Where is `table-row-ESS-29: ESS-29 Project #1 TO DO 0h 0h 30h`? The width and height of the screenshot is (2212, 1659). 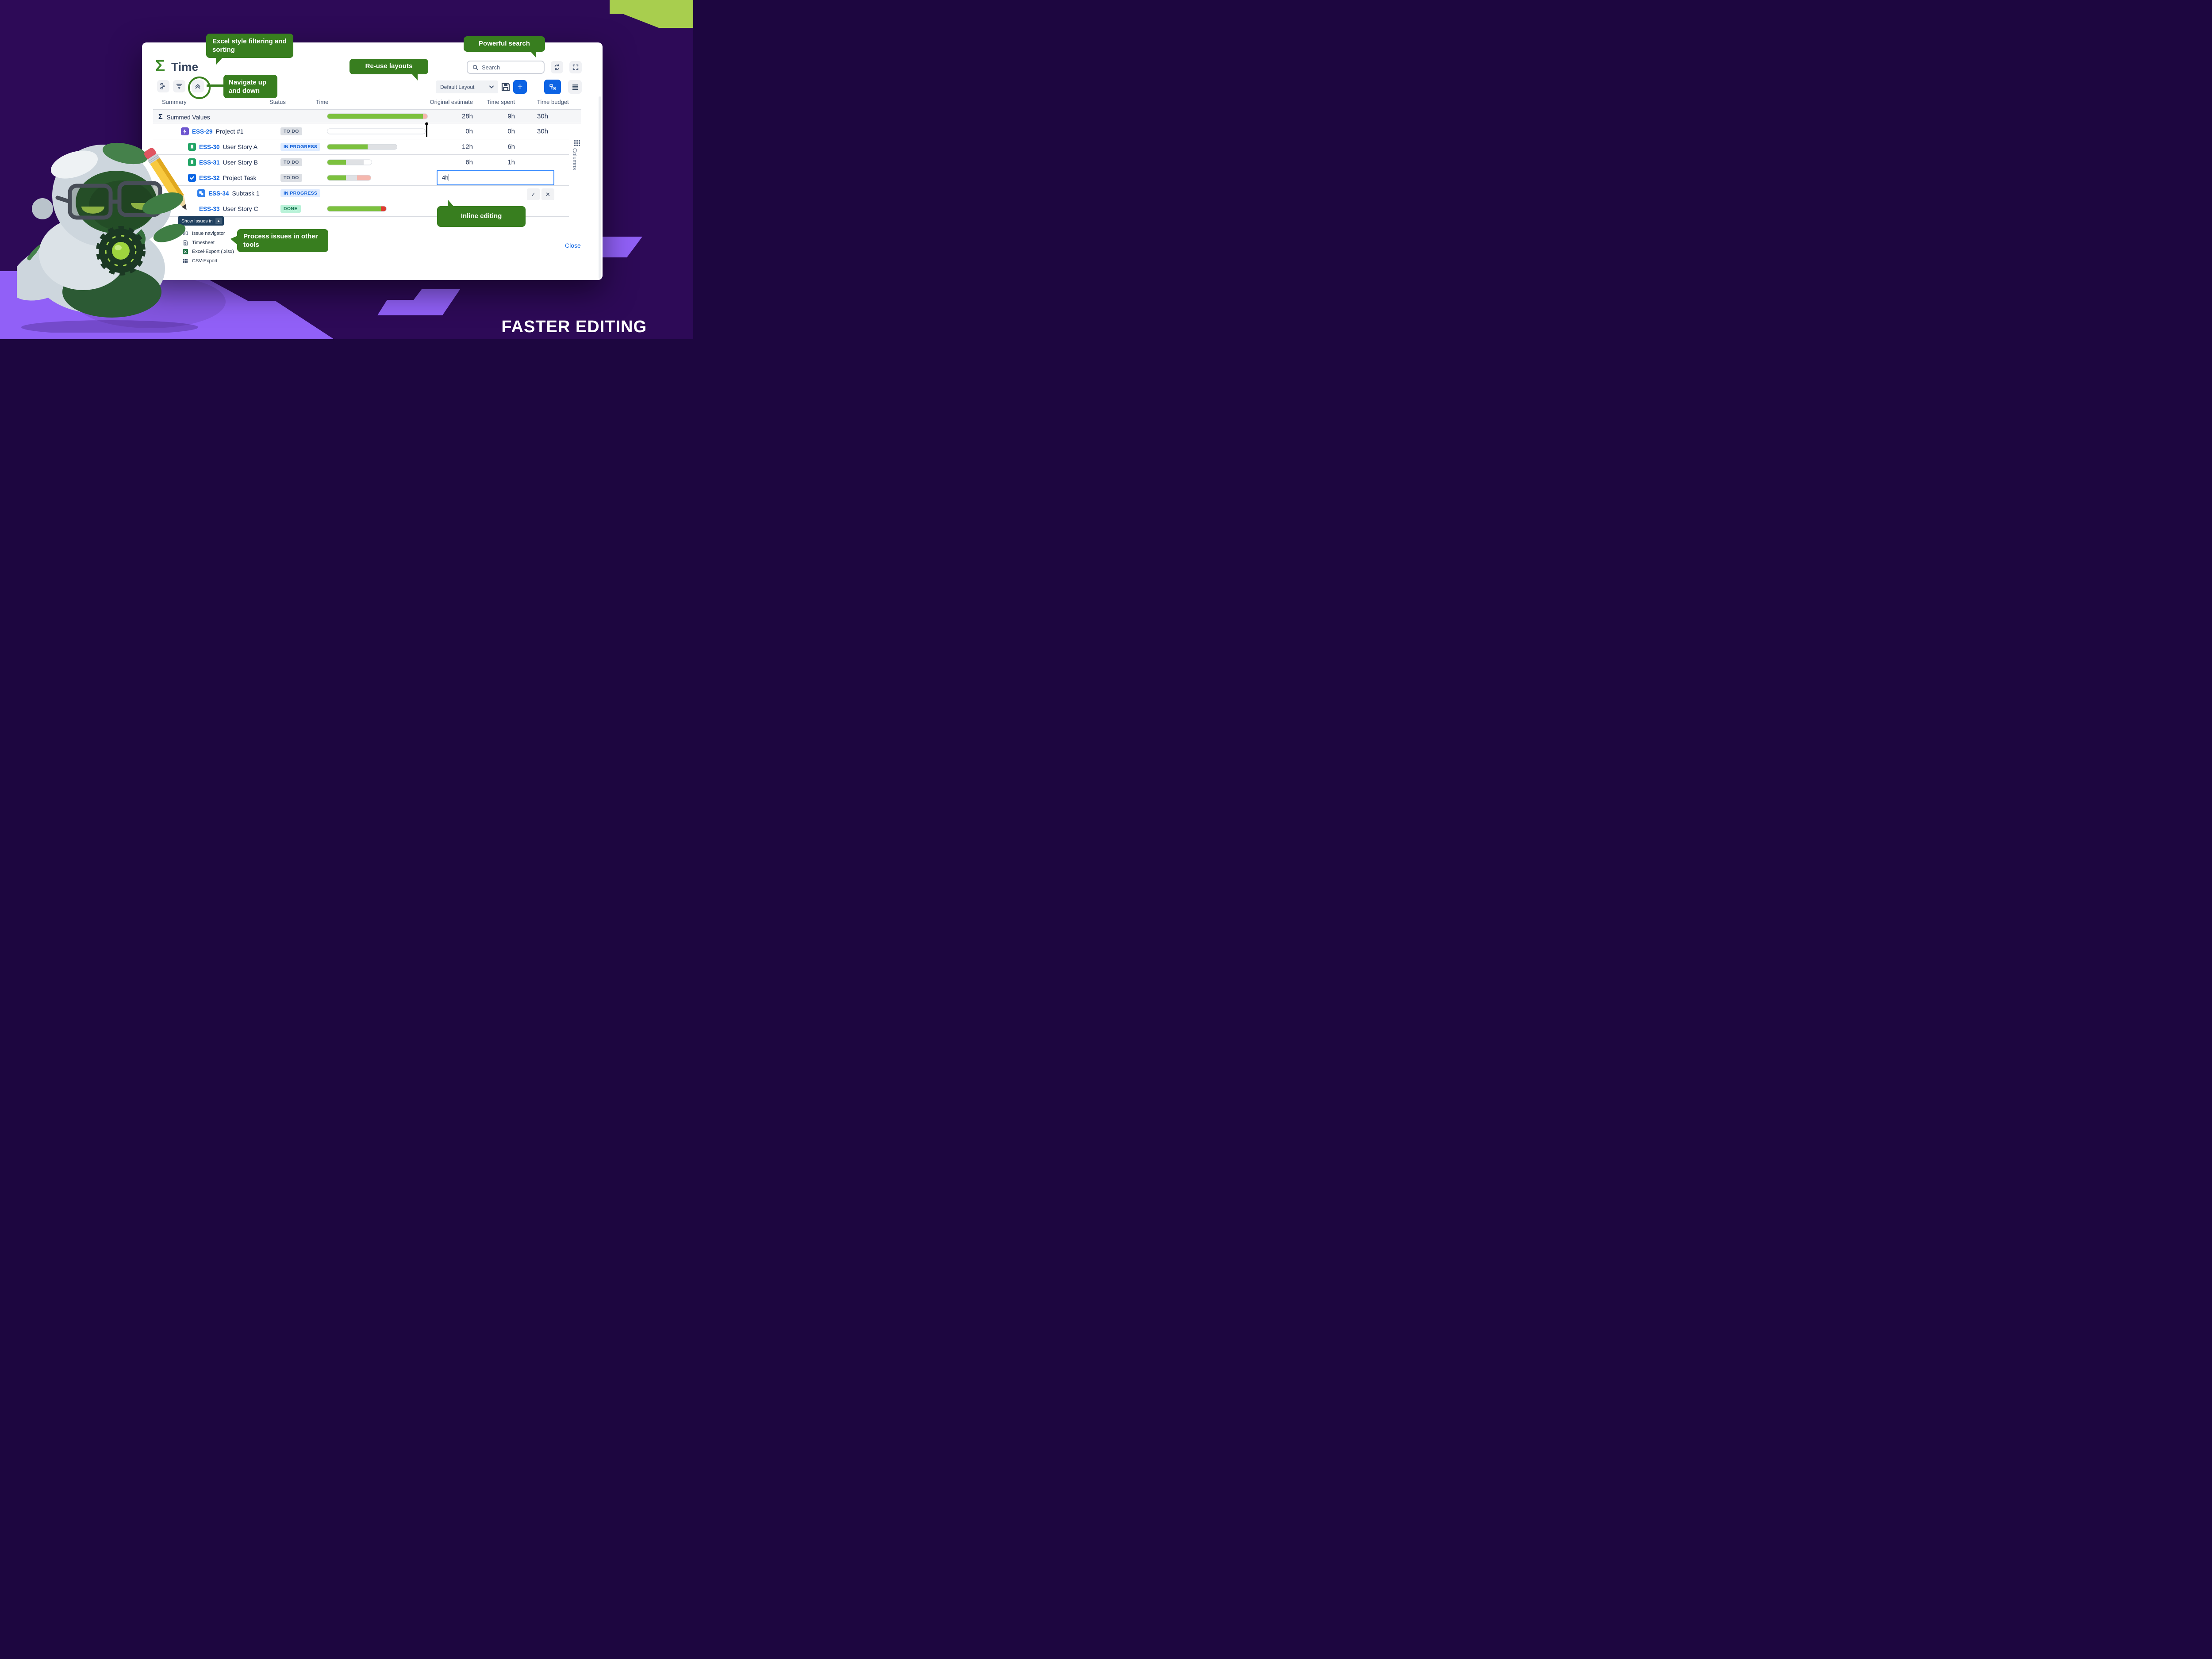
table-row-ESS-29: ESS-29 Project #1 TO DO 0h 0h 30h is located at coordinates (361, 130).